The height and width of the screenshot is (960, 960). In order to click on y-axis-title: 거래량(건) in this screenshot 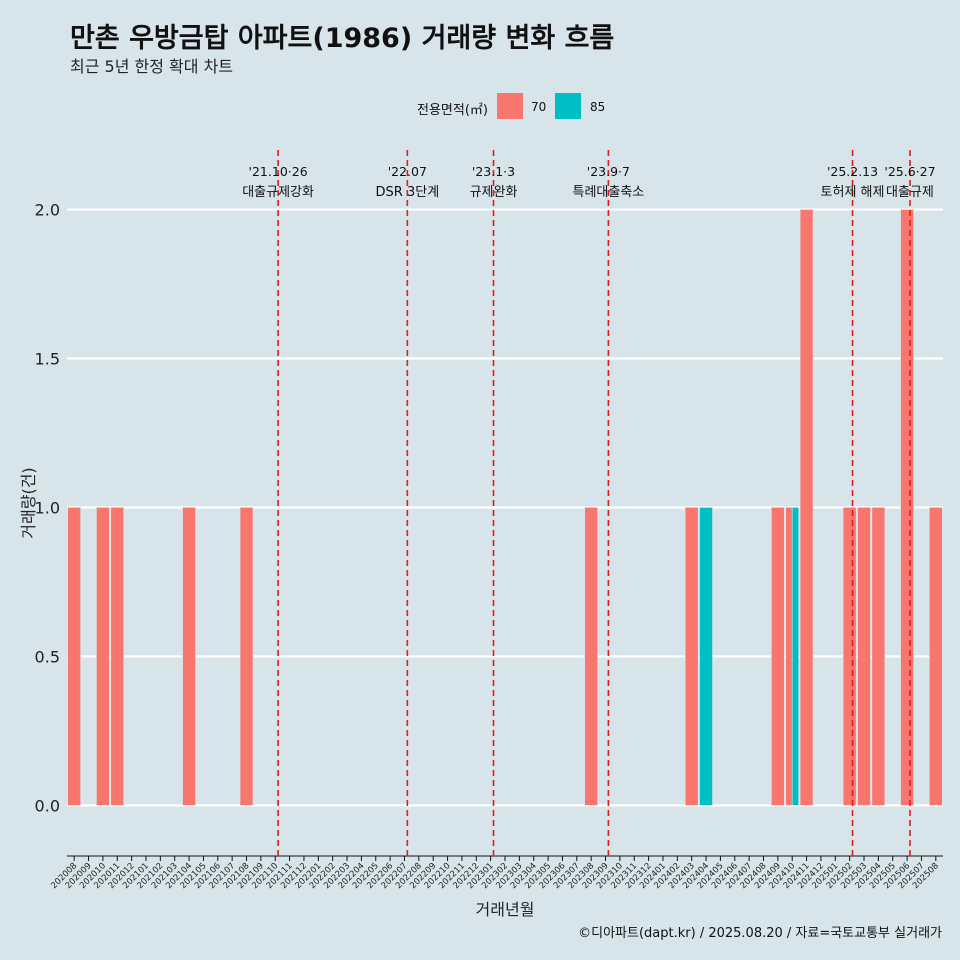, I will do `click(28, 502)`.